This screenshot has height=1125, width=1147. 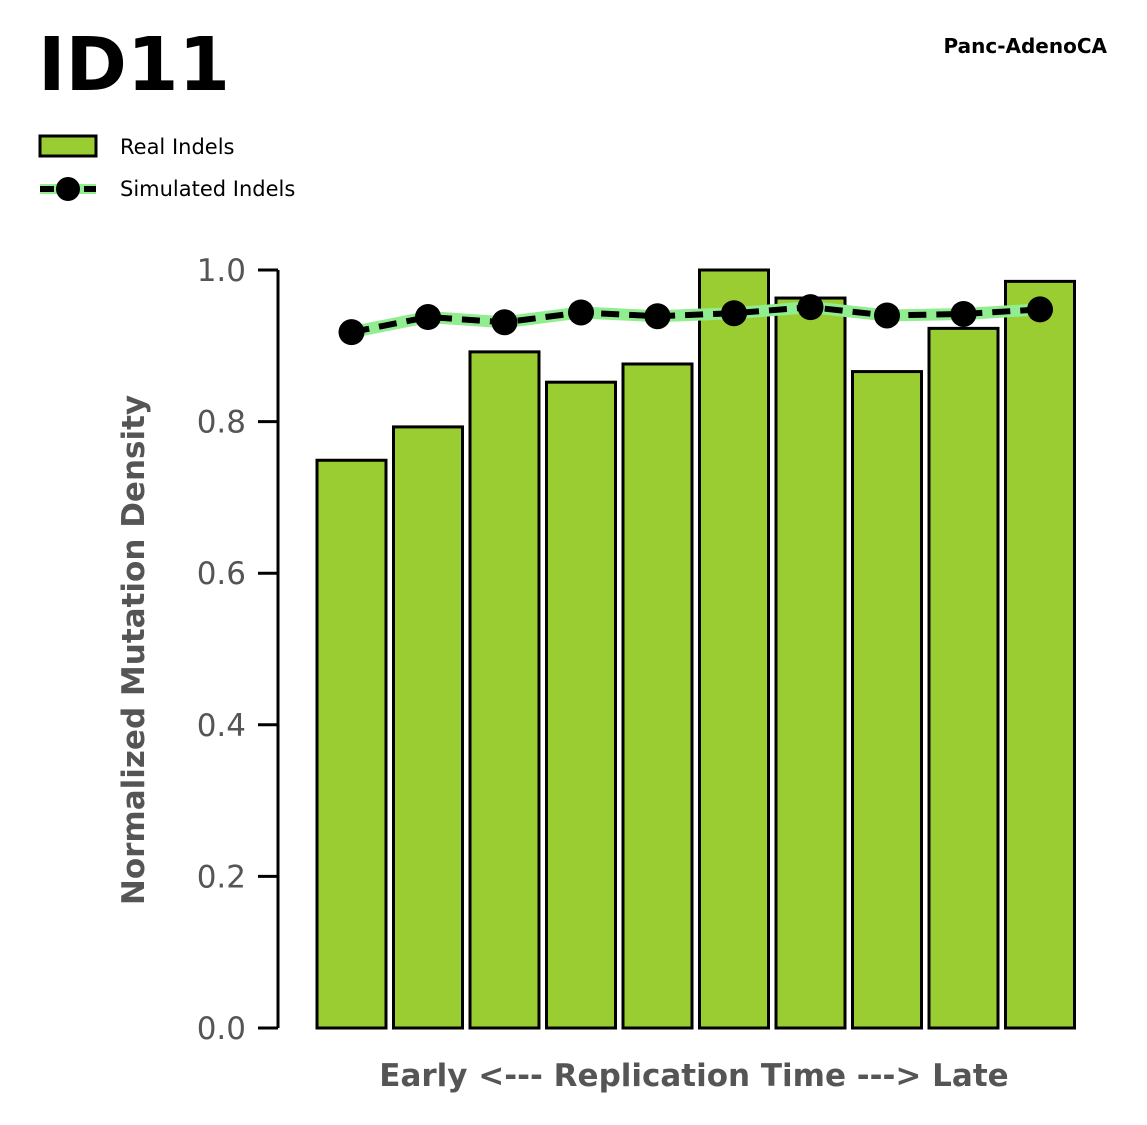 What do you see at coordinates (177, 147) in the screenshot?
I see `legend-label-real: Real Indels` at bounding box center [177, 147].